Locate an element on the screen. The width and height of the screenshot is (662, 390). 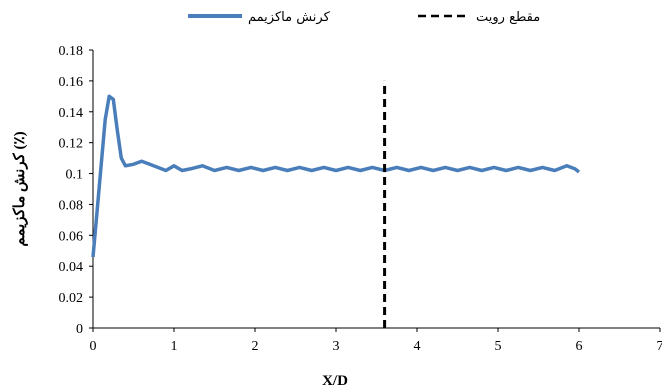
x-axis-title: X/D is located at coordinates (335, 381).